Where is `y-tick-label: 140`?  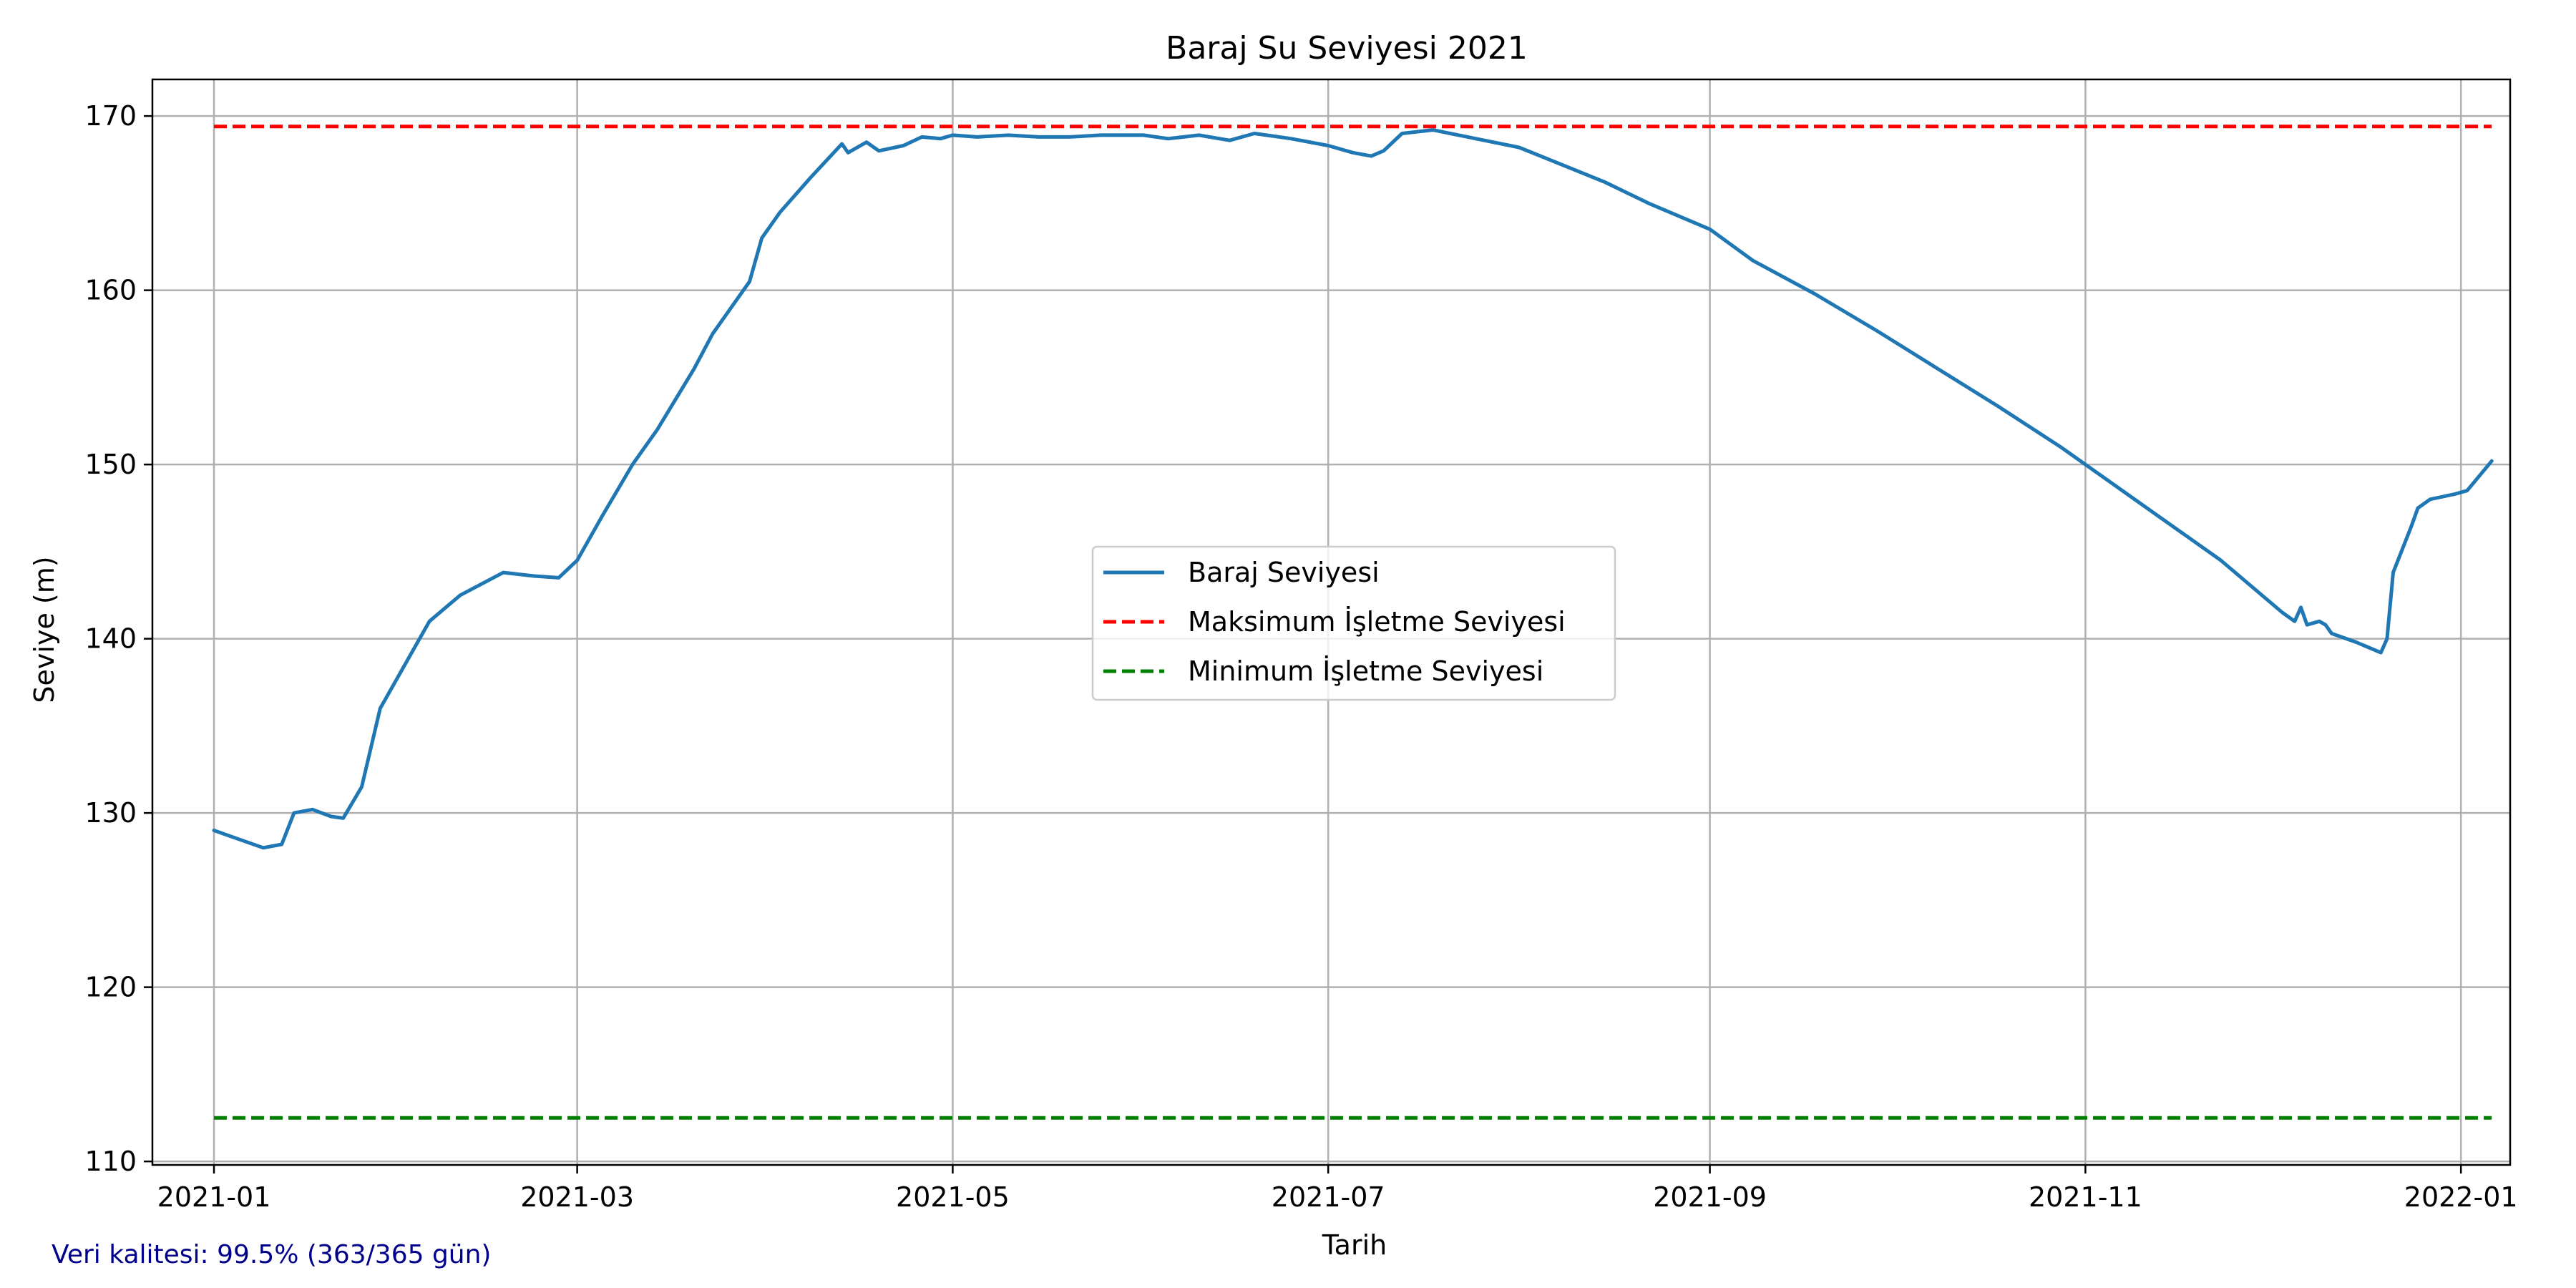 y-tick-label: 140 is located at coordinates (110, 639).